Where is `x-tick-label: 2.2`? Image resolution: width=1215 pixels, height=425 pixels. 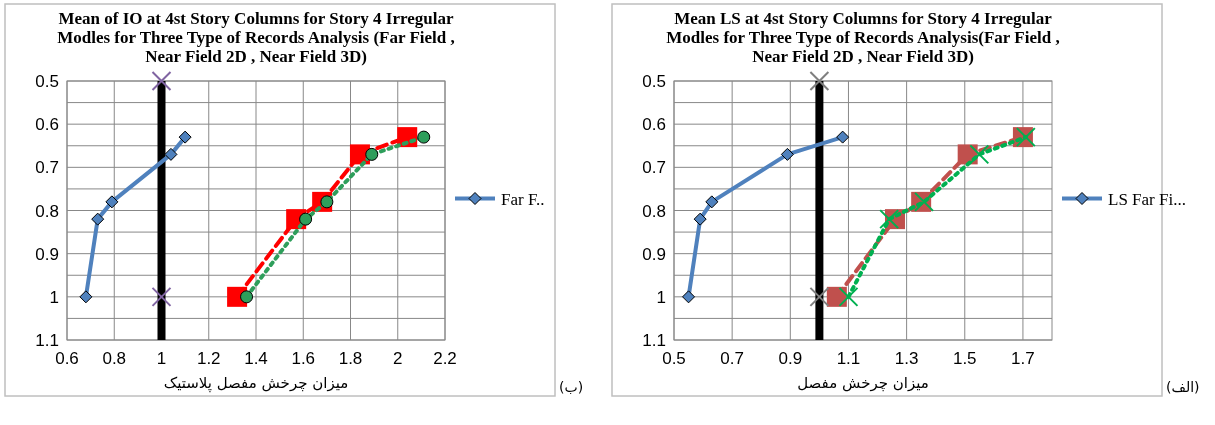
x-tick-label: 2.2 is located at coordinates (445, 358).